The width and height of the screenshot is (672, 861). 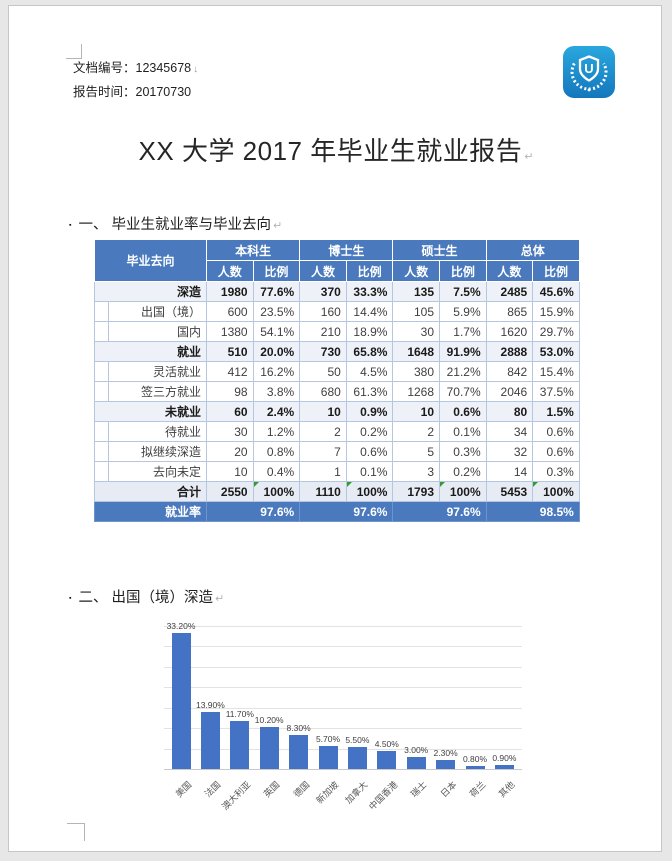 I want to click on cell-value: 380, so click(x=416, y=371).